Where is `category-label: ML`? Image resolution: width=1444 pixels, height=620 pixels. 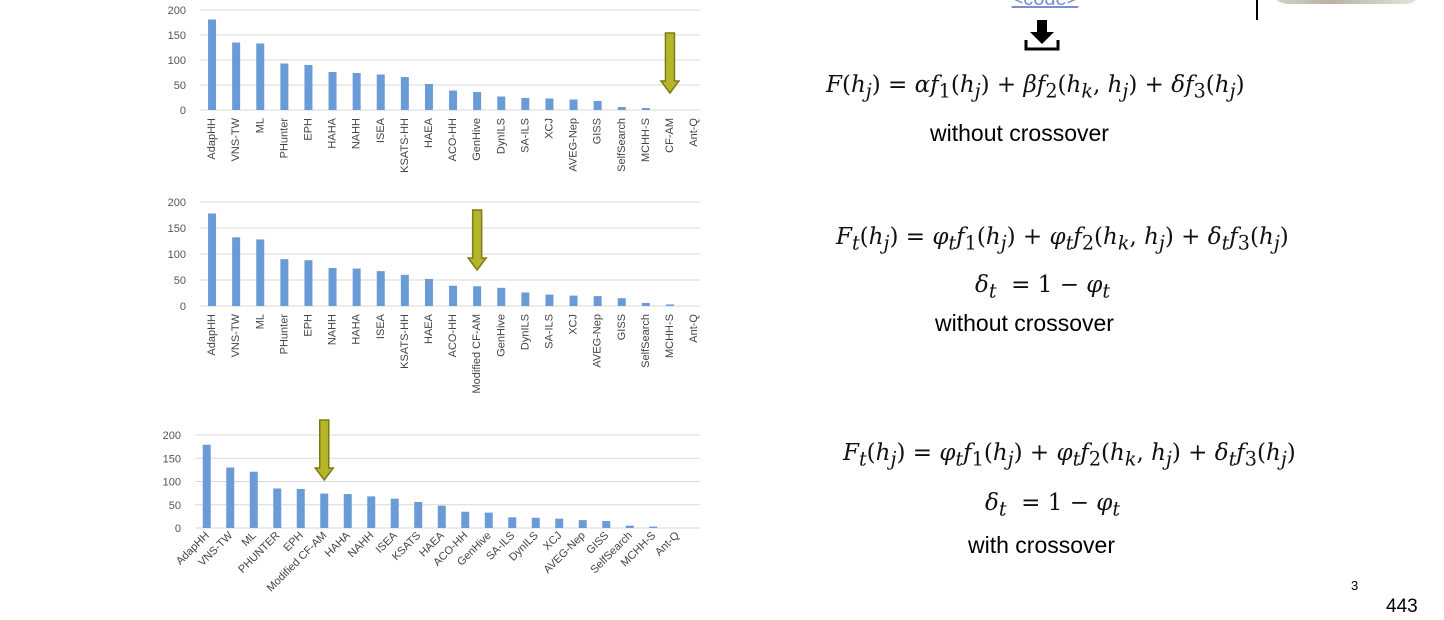 category-label: ML is located at coordinates (260, 125).